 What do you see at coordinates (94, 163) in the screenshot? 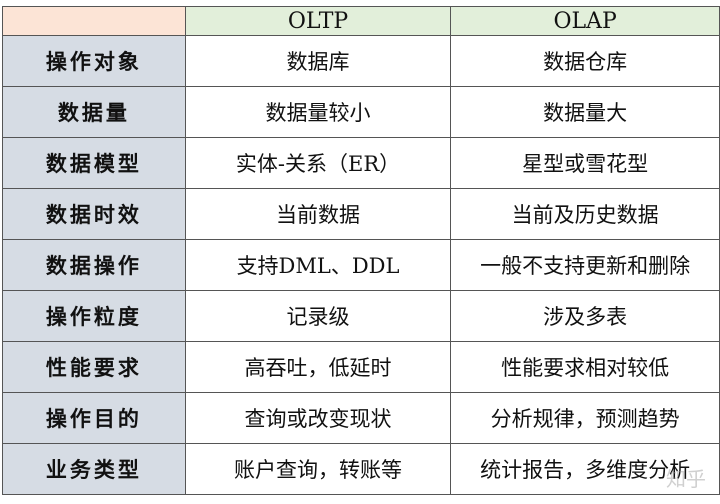
I see `row-label: 数据模型` at bounding box center [94, 163].